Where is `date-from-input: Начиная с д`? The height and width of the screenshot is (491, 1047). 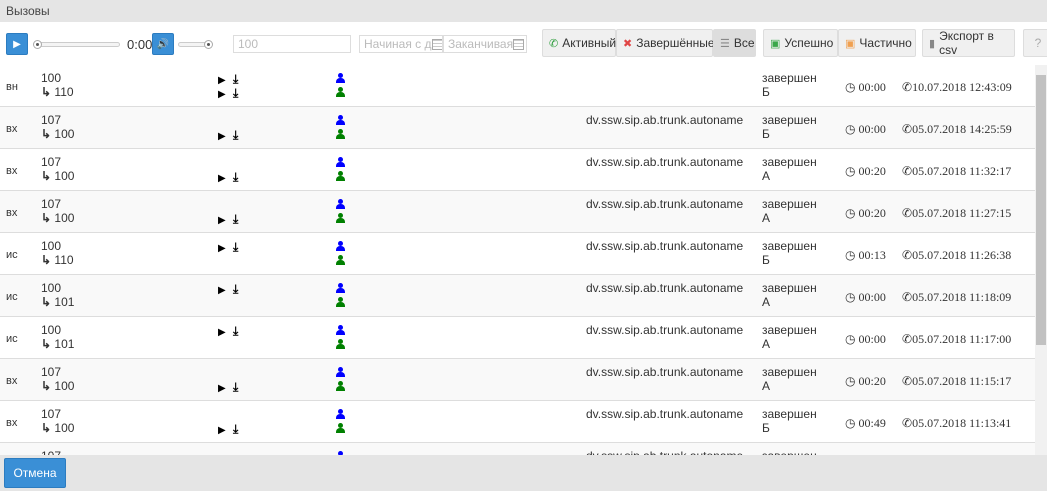
date-from-input: Начиная с д is located at coordinates (401, 44).